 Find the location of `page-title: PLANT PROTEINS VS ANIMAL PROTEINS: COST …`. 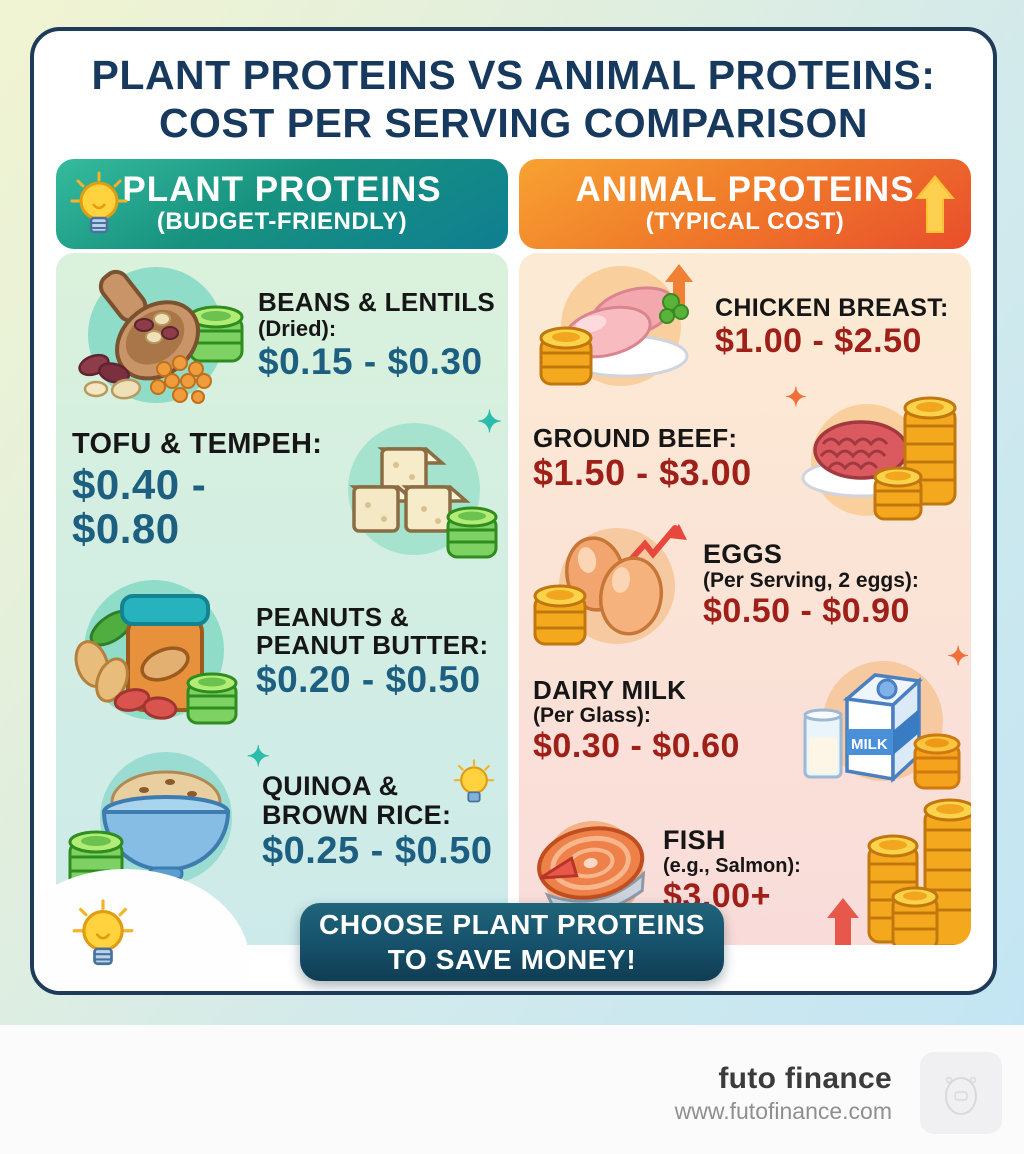

page-title: PLANT PROTEINS VS ANIMAL PROTEINS: COST … is located at coordinates (513, 99).